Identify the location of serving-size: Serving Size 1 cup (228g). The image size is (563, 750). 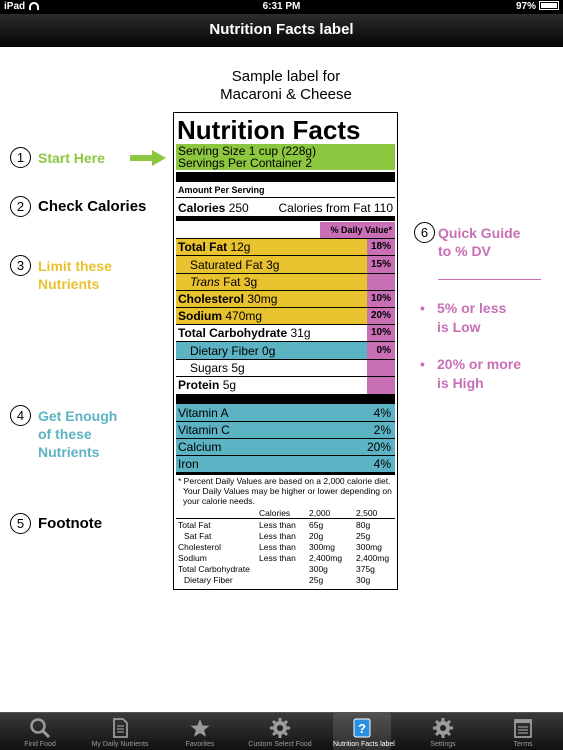
(247, 151).